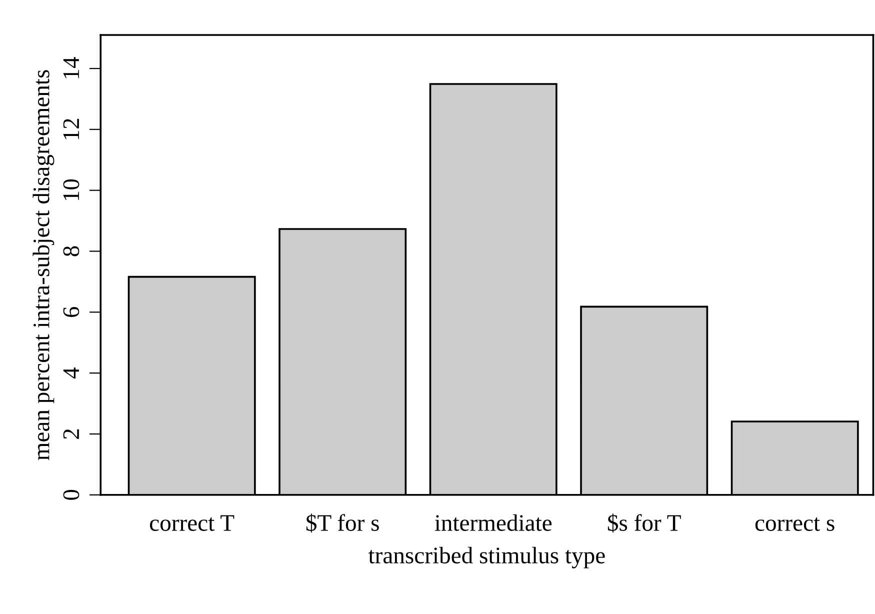  What do you see at coordinates (71, 373) in the screenshot?
I see `y-tick-label: 4` at bounding box center [71, 373].